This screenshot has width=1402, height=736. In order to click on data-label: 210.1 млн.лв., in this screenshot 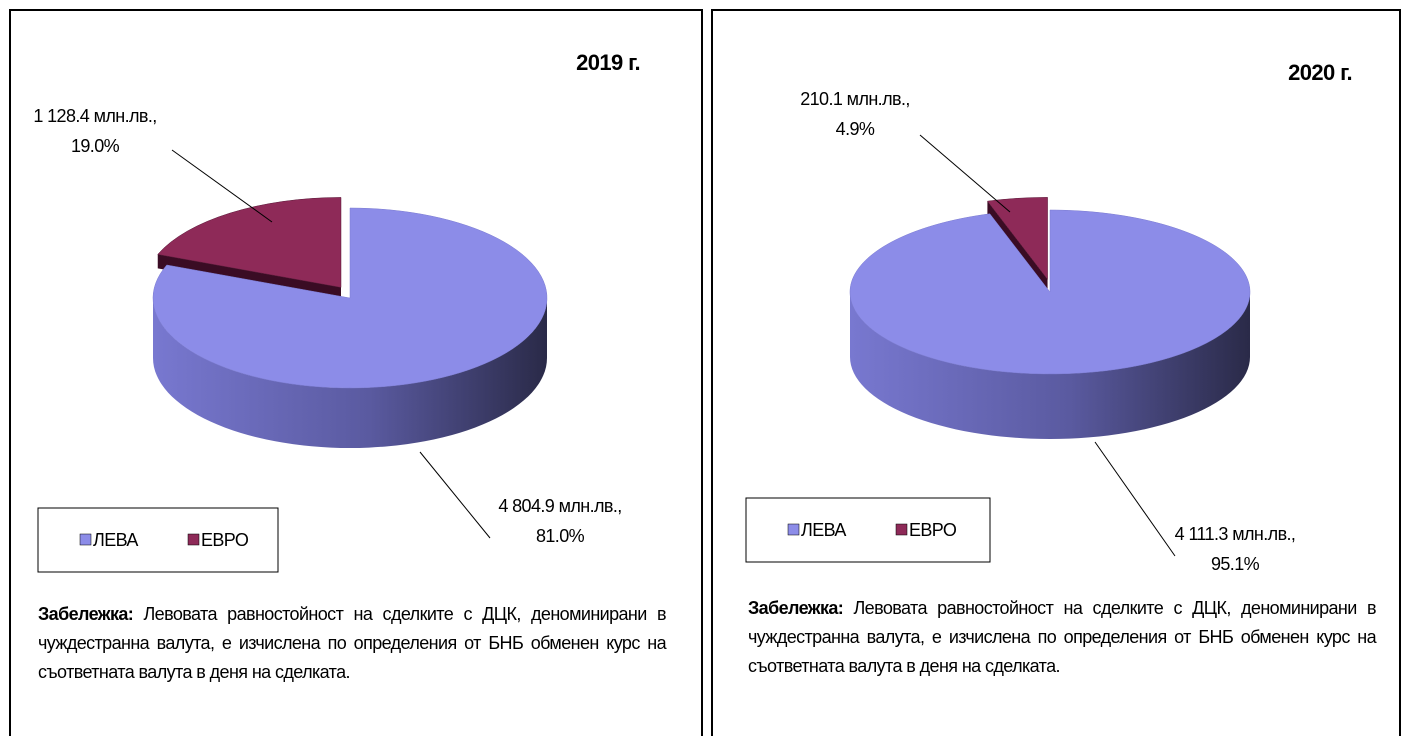, I will do `click(855, 99)`.